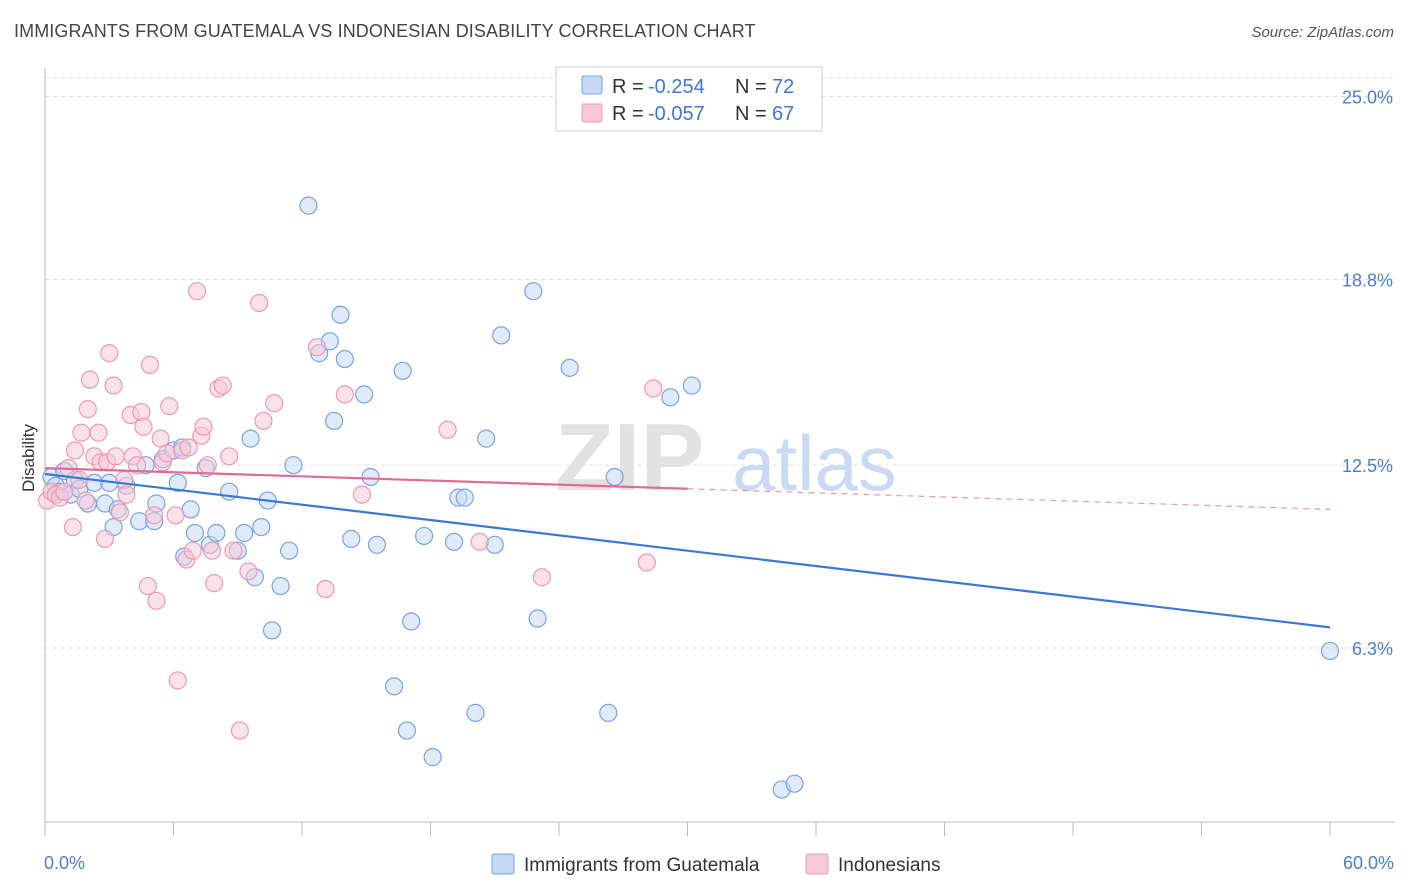  Describe the element at coordinates (592, 85) in the screenshot. I see `legend-swatch-guatemala` at that location.